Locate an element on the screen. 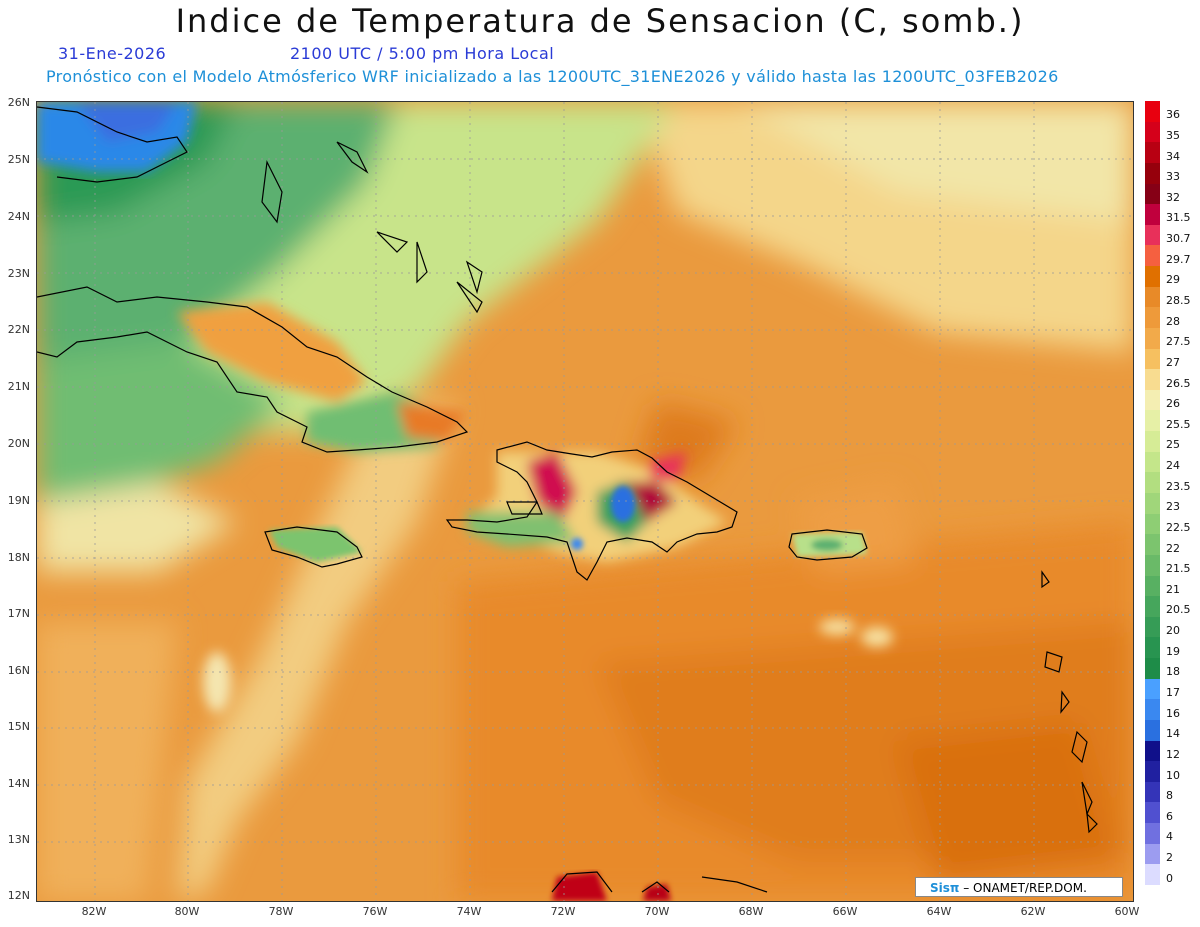 The image size is (1200, 927). color-scale-label: 21 is located at coordinates (1173, 589).